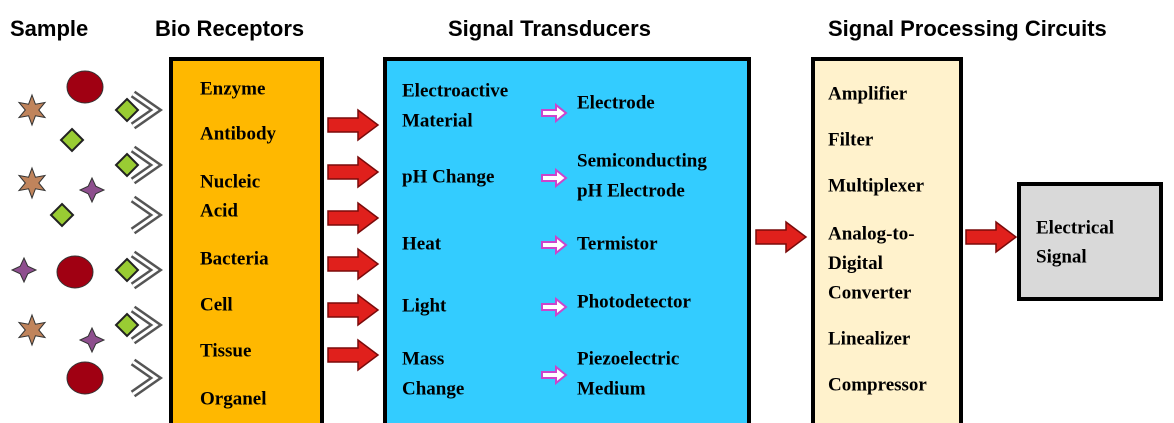  Describe the element at coordinates (433, 388) in the screenshot. I see `transducer-input: Change` at that location.